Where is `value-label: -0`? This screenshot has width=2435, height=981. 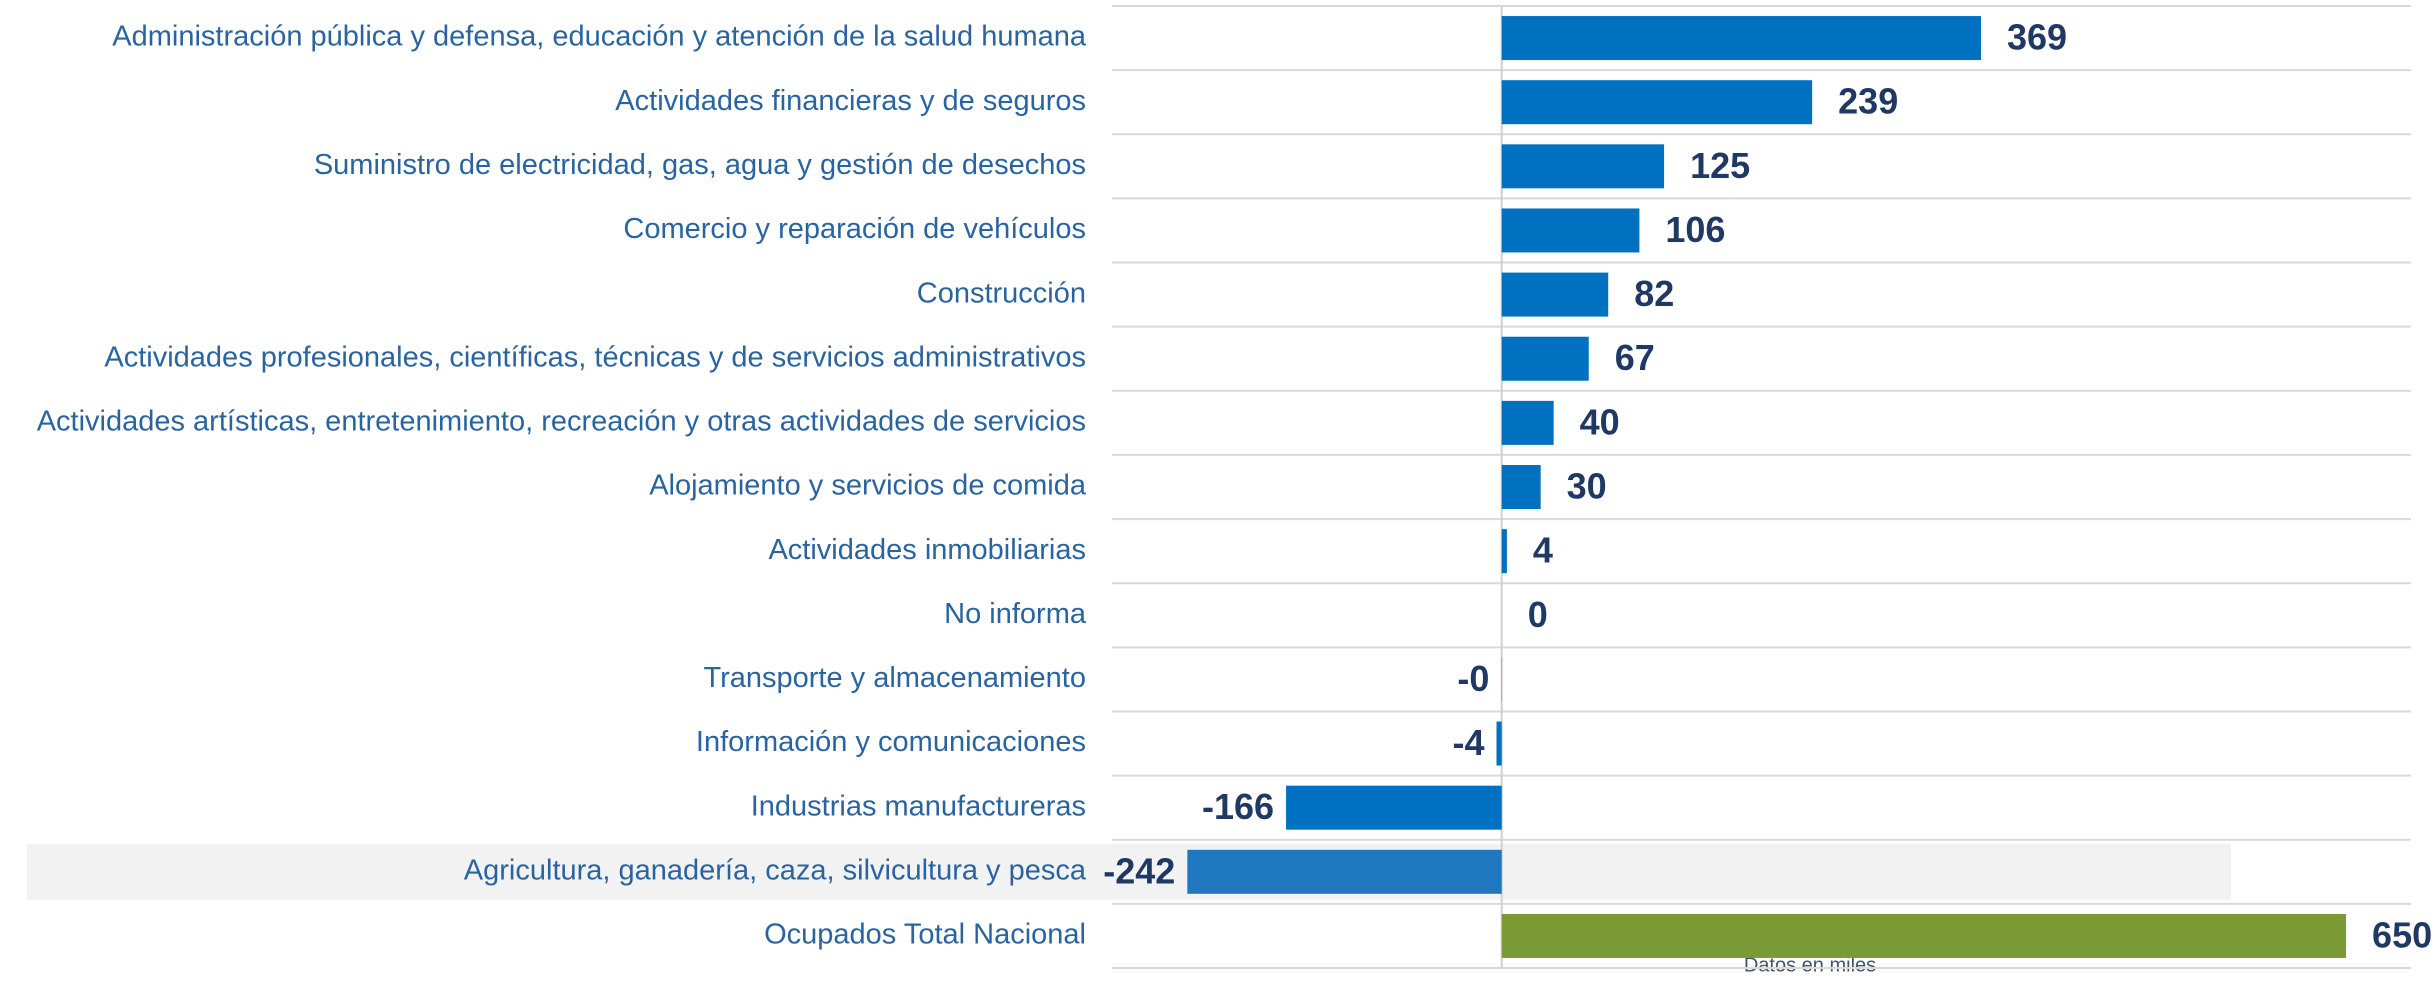
value-label: -0 is located at coordinates (1473, 678).